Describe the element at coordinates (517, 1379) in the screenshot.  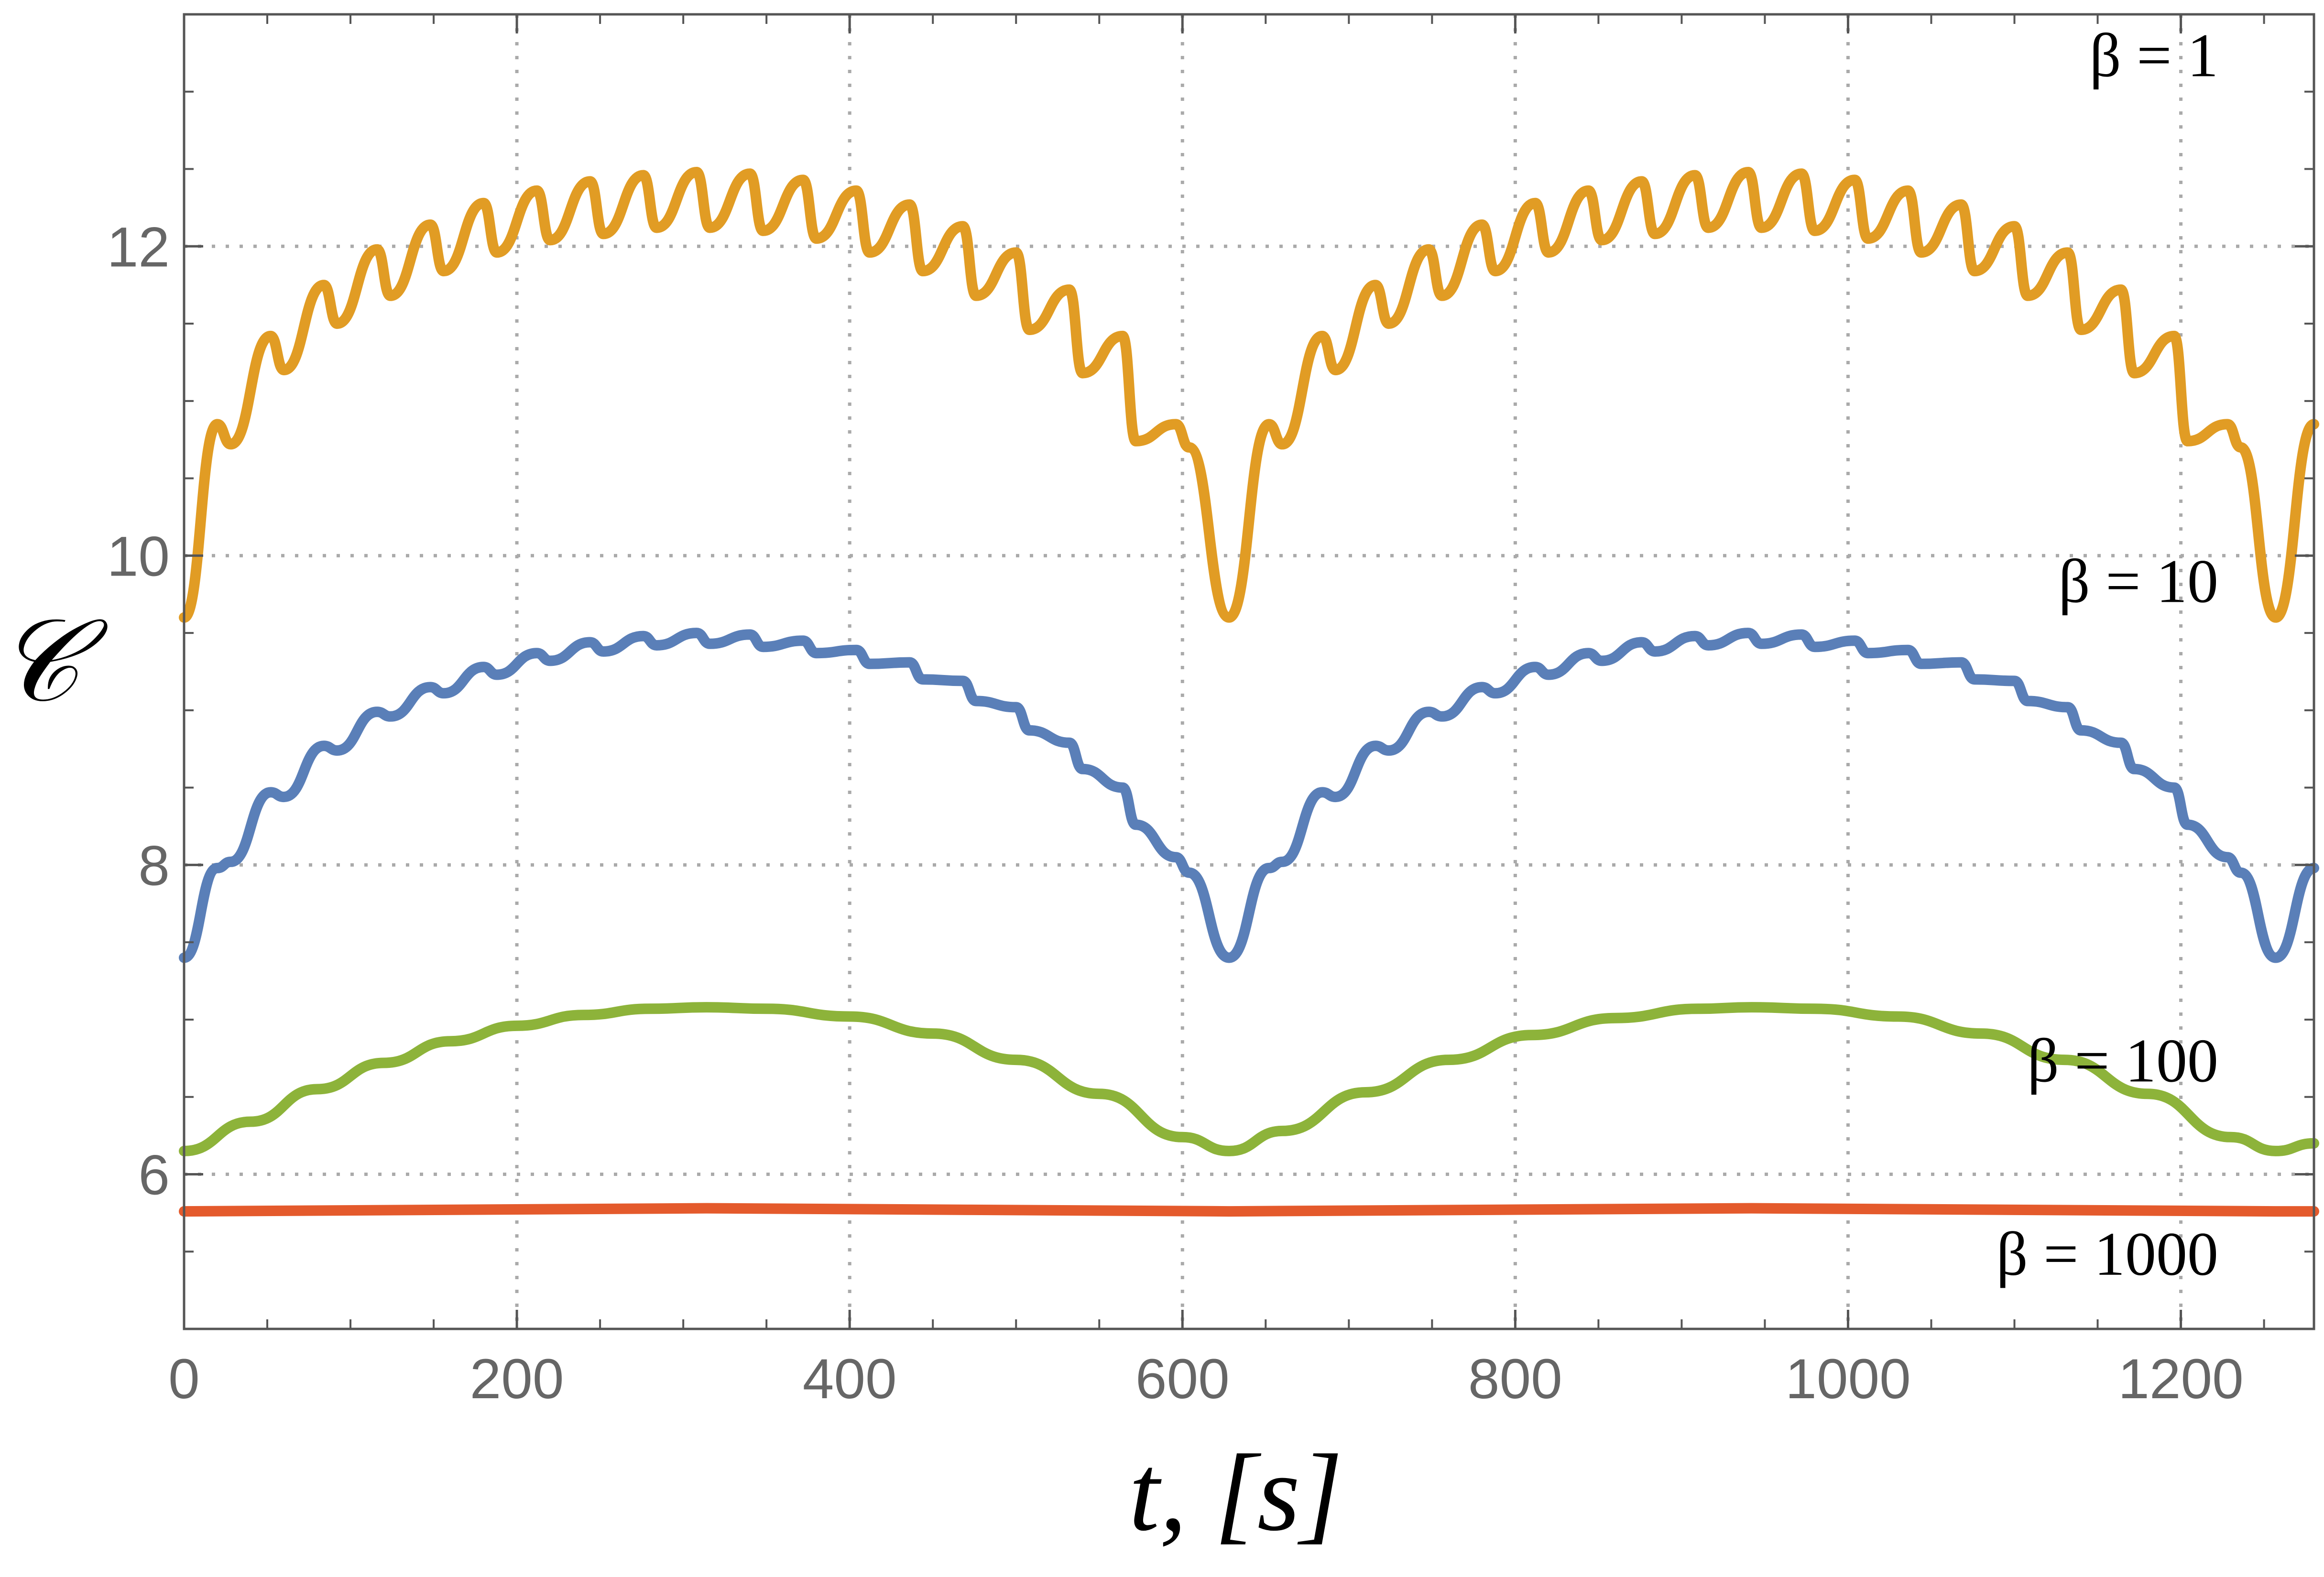
I see `x-tick-label: 200` at that location.